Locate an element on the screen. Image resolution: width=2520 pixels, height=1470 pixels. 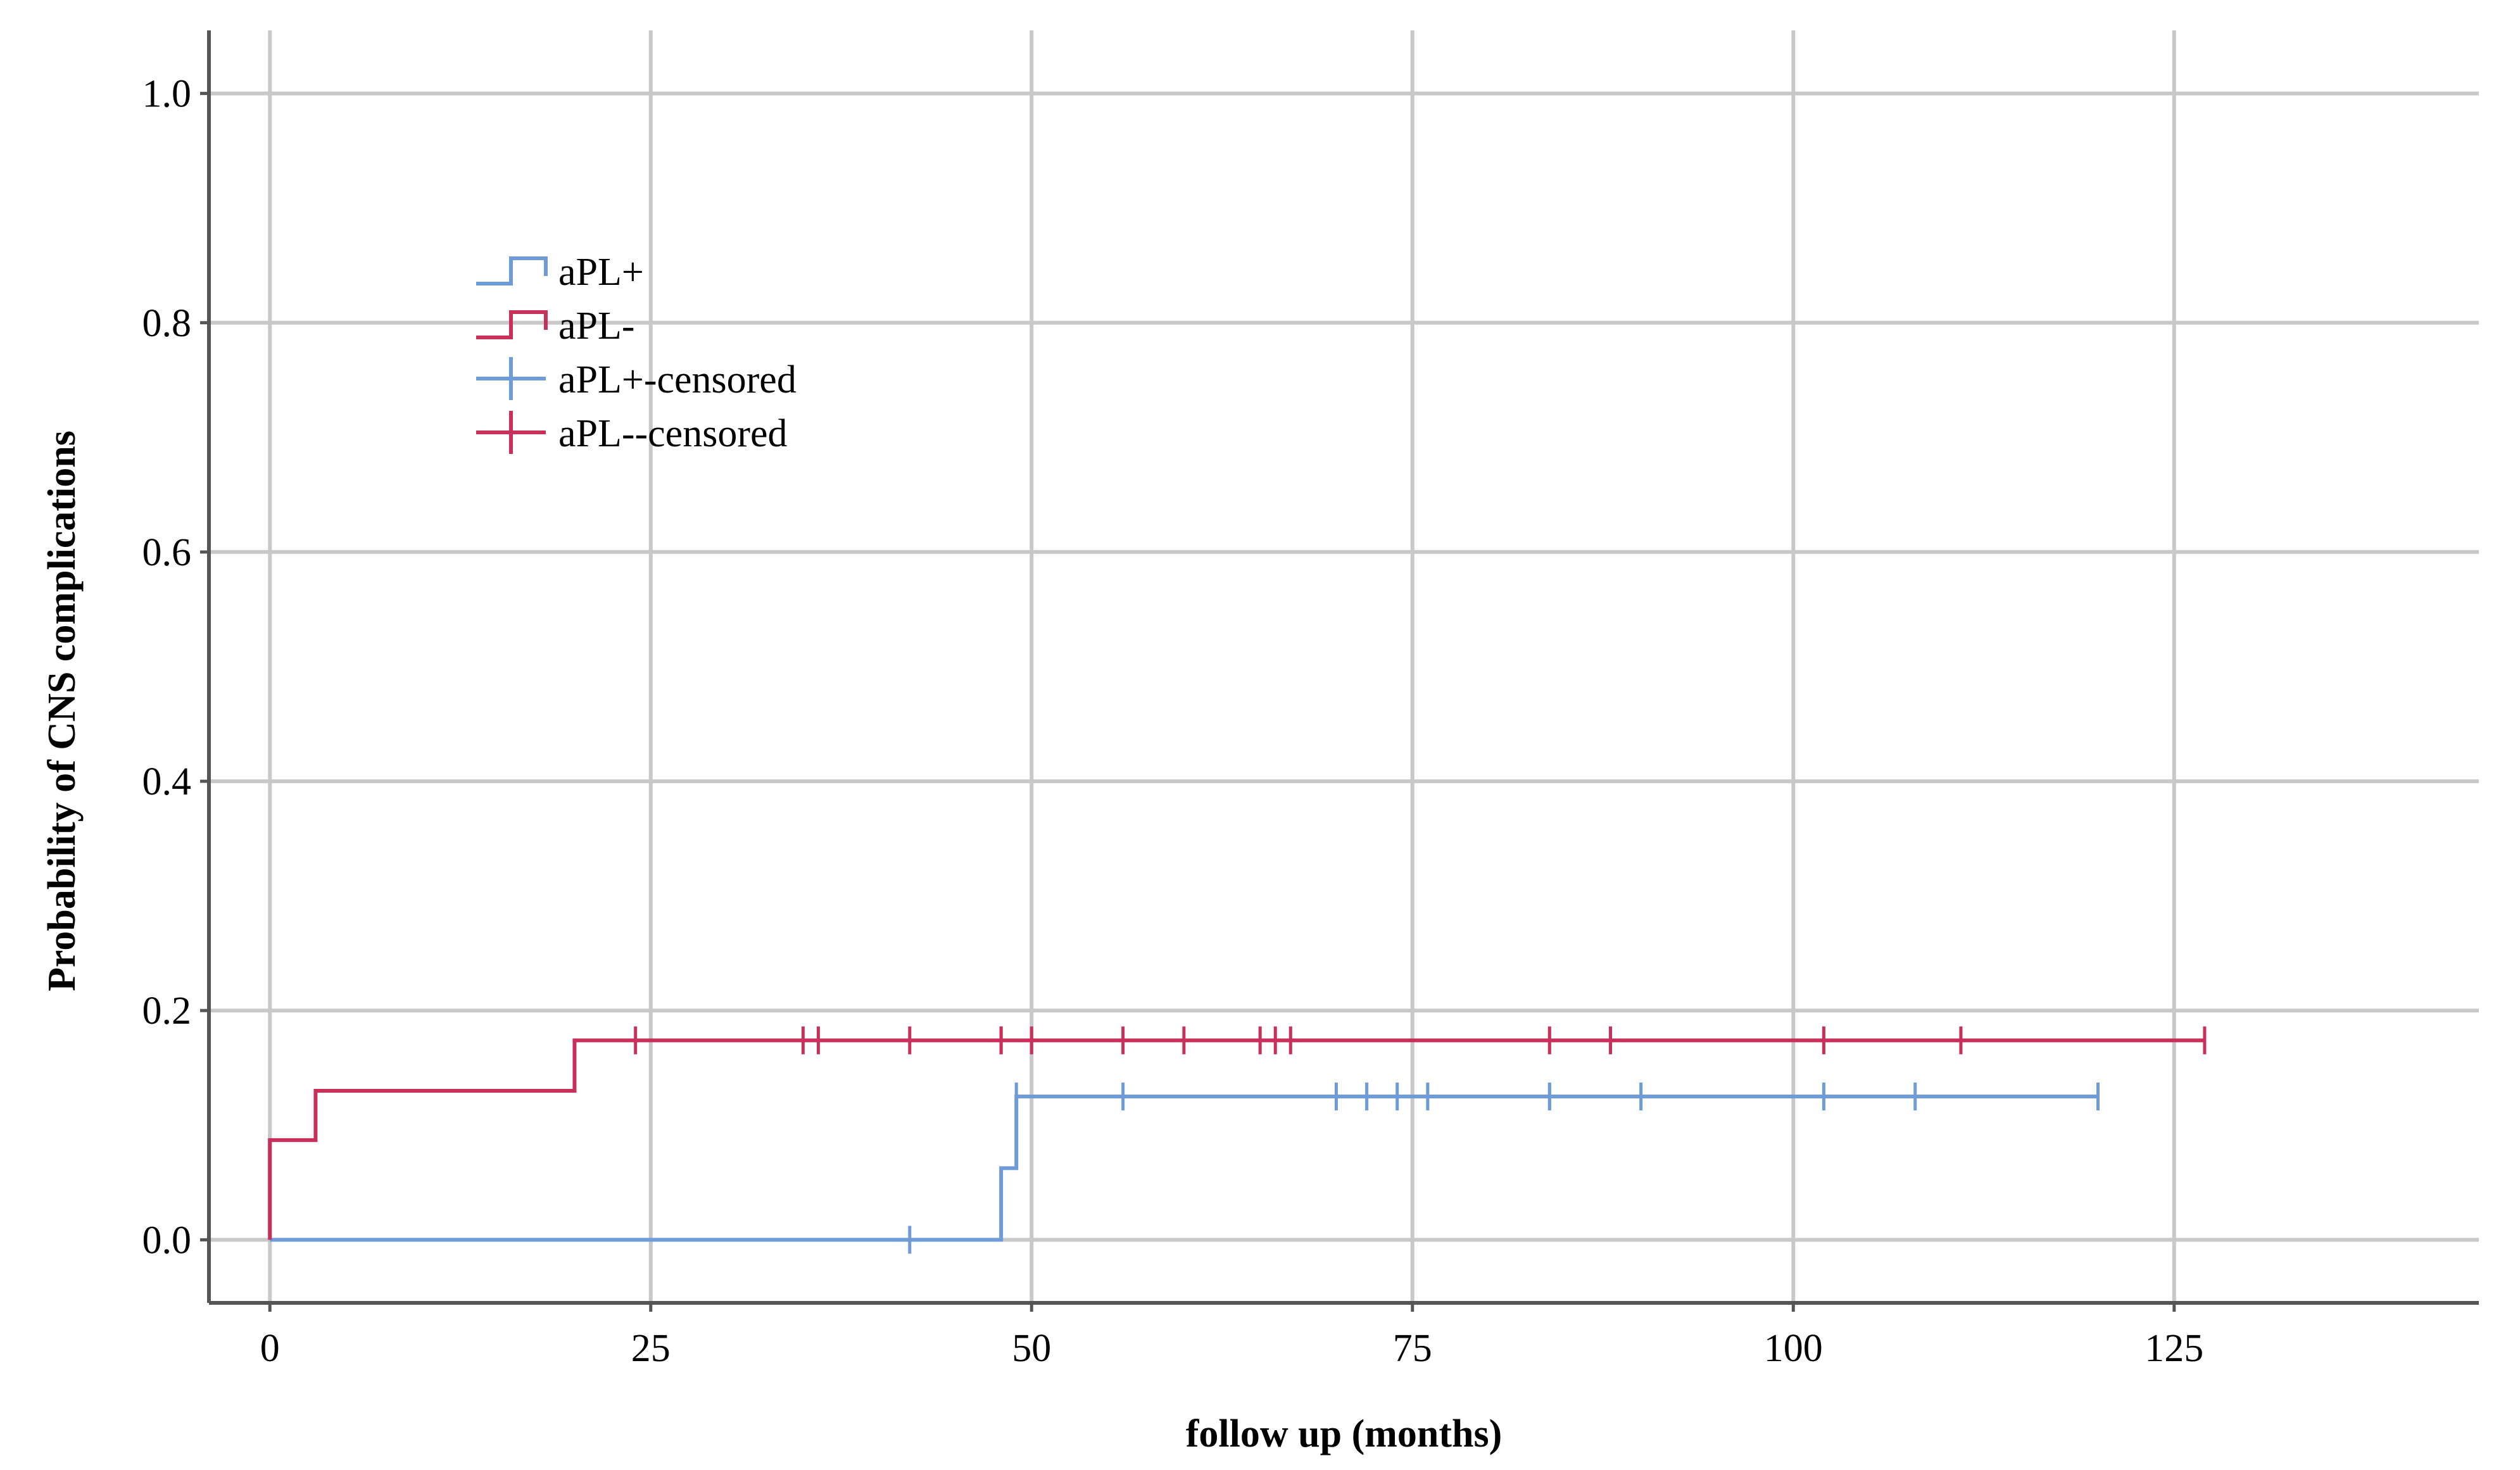
legend-item: aPL+ is located at coordinates (560, 273).